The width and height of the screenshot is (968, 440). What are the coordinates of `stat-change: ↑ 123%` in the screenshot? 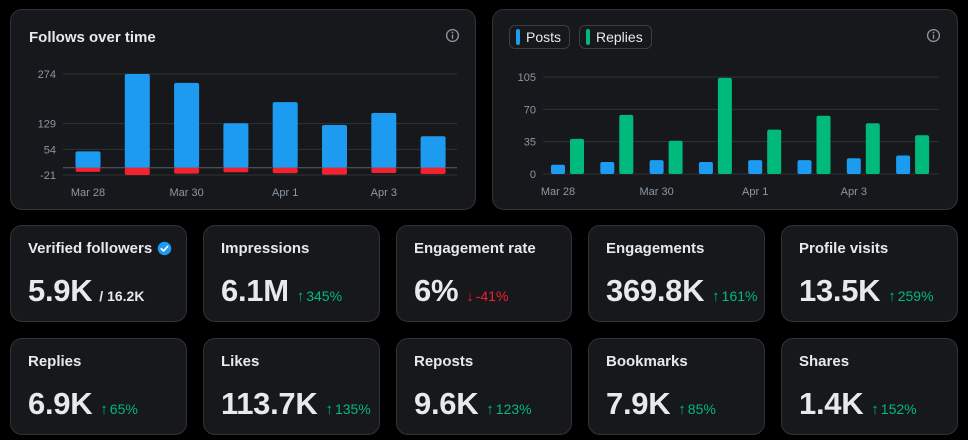 It's located at (508, 409).